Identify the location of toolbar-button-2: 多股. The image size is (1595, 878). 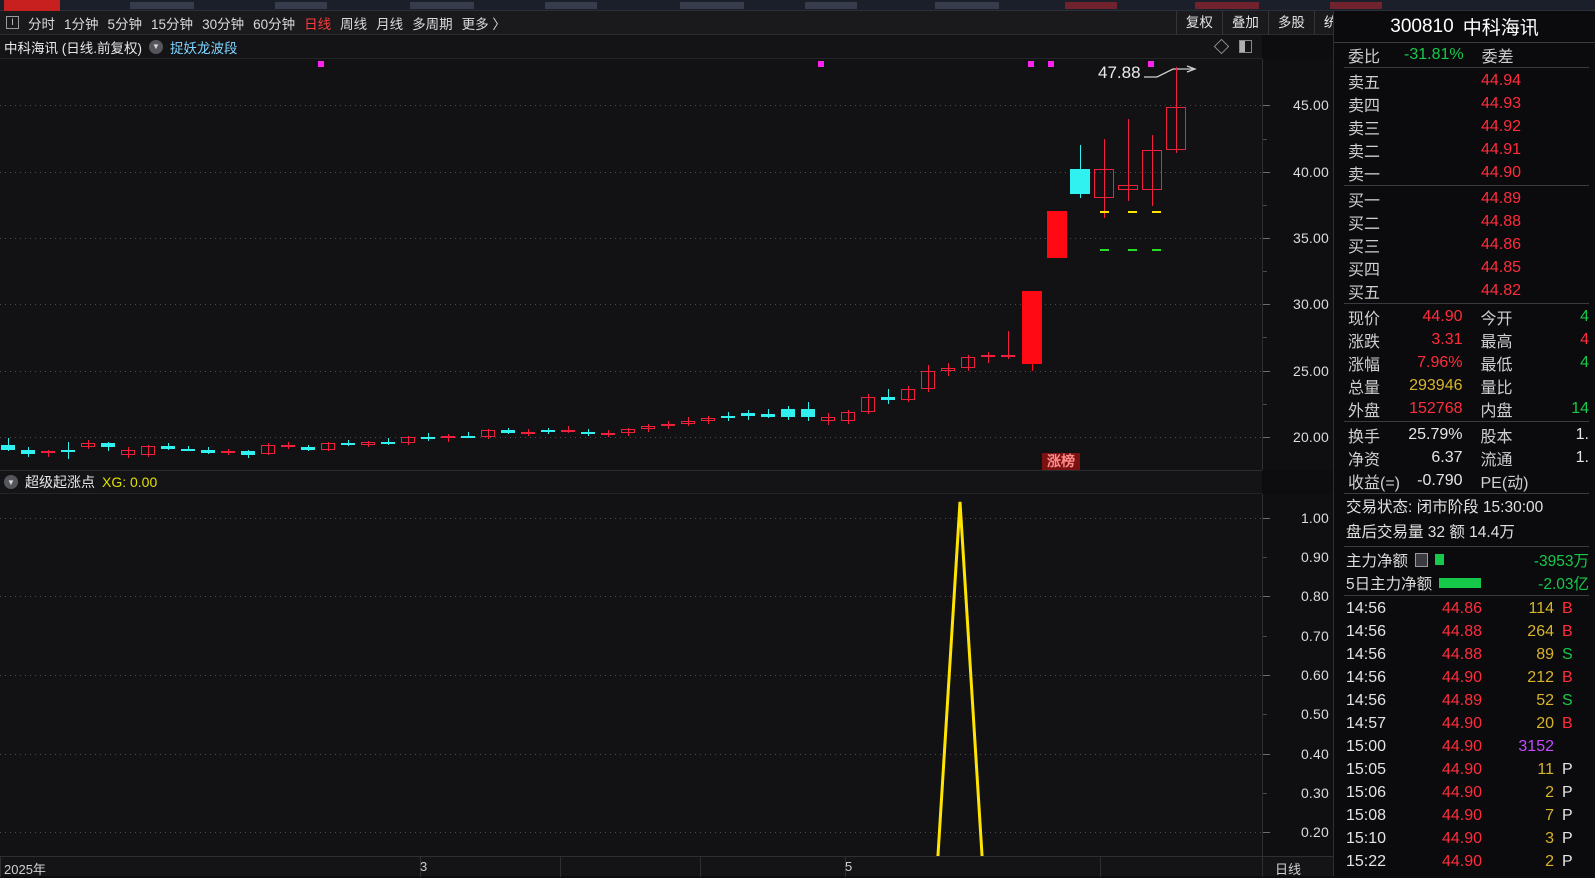
(1290, 22).